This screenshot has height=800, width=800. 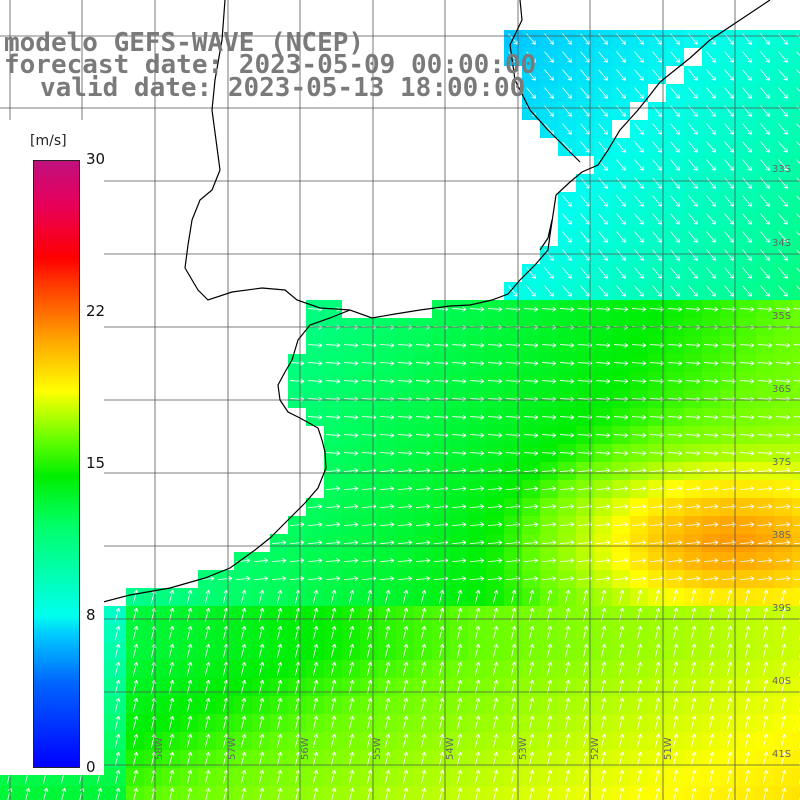 What do you see at coordinates (523, 748) in the screenshot?
I see `lon-label: 53W` at bounding box center [523, 748].